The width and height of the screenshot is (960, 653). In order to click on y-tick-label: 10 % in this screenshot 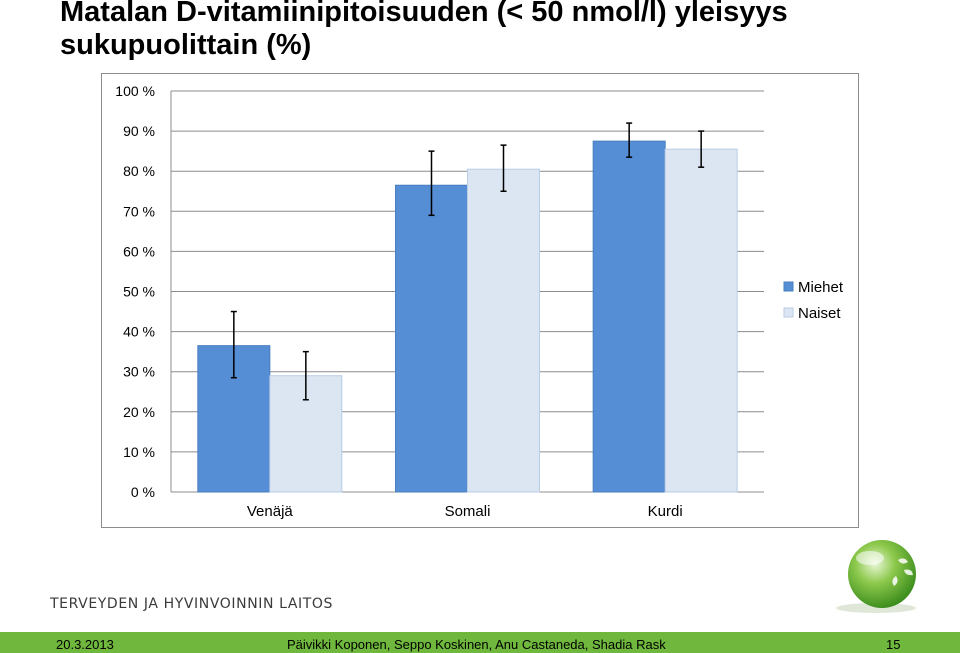, I will do `click(139, 452)`.